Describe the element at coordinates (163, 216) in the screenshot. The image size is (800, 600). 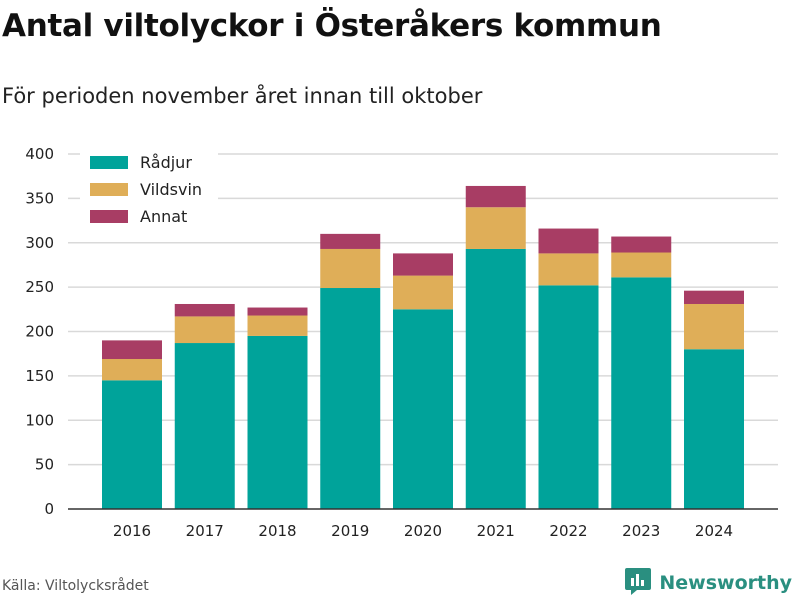
I see `legend-label: Annat` at that location.